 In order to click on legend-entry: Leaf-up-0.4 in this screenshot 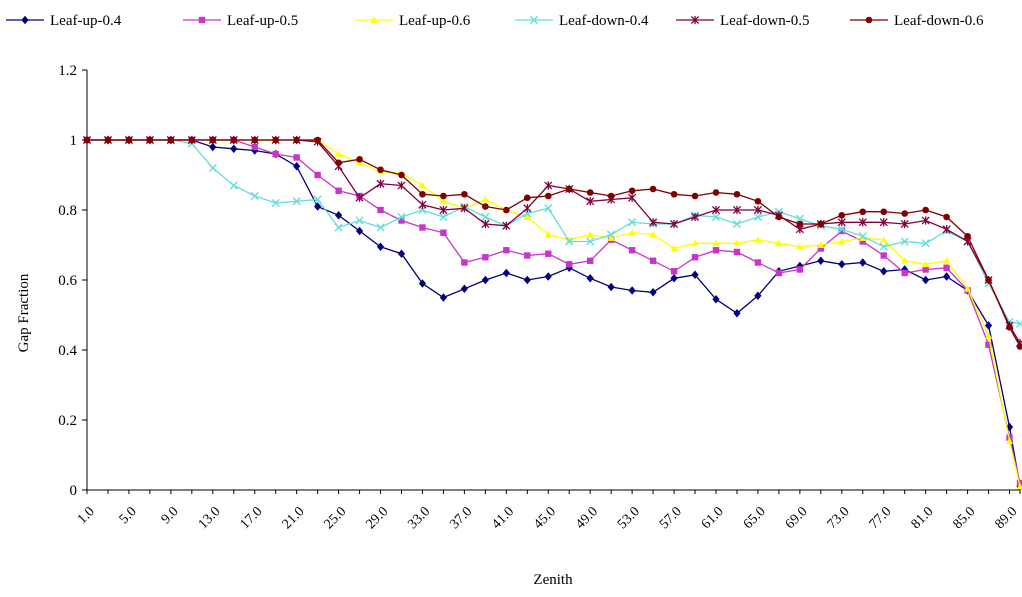, I will do `click(64, 21)`.